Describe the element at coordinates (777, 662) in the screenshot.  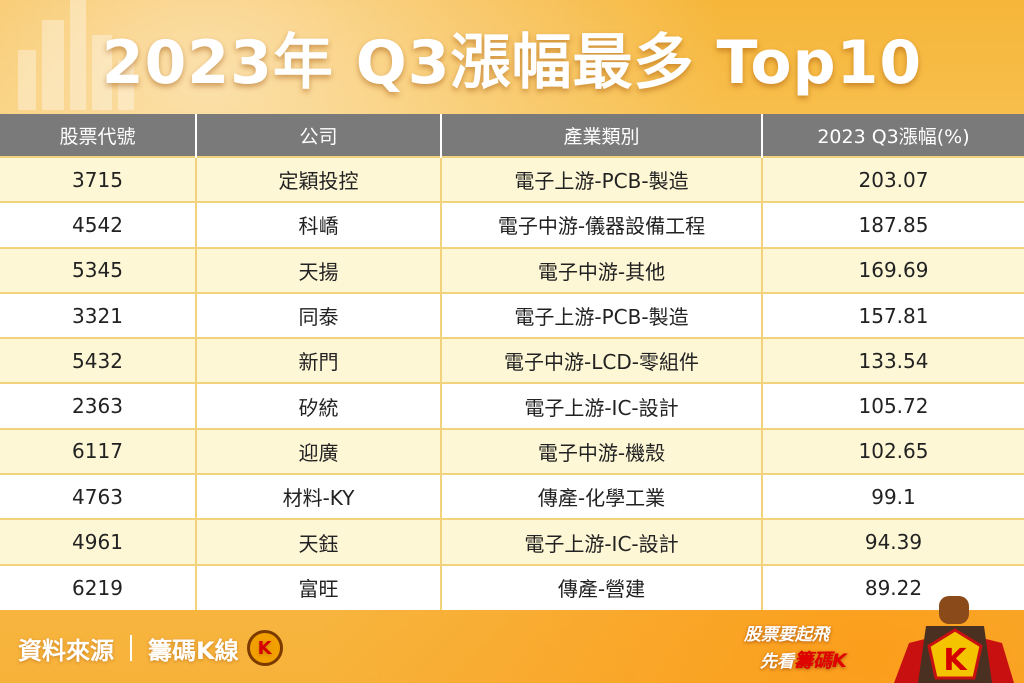
I see `slogan-prefix: 先看` at that location.